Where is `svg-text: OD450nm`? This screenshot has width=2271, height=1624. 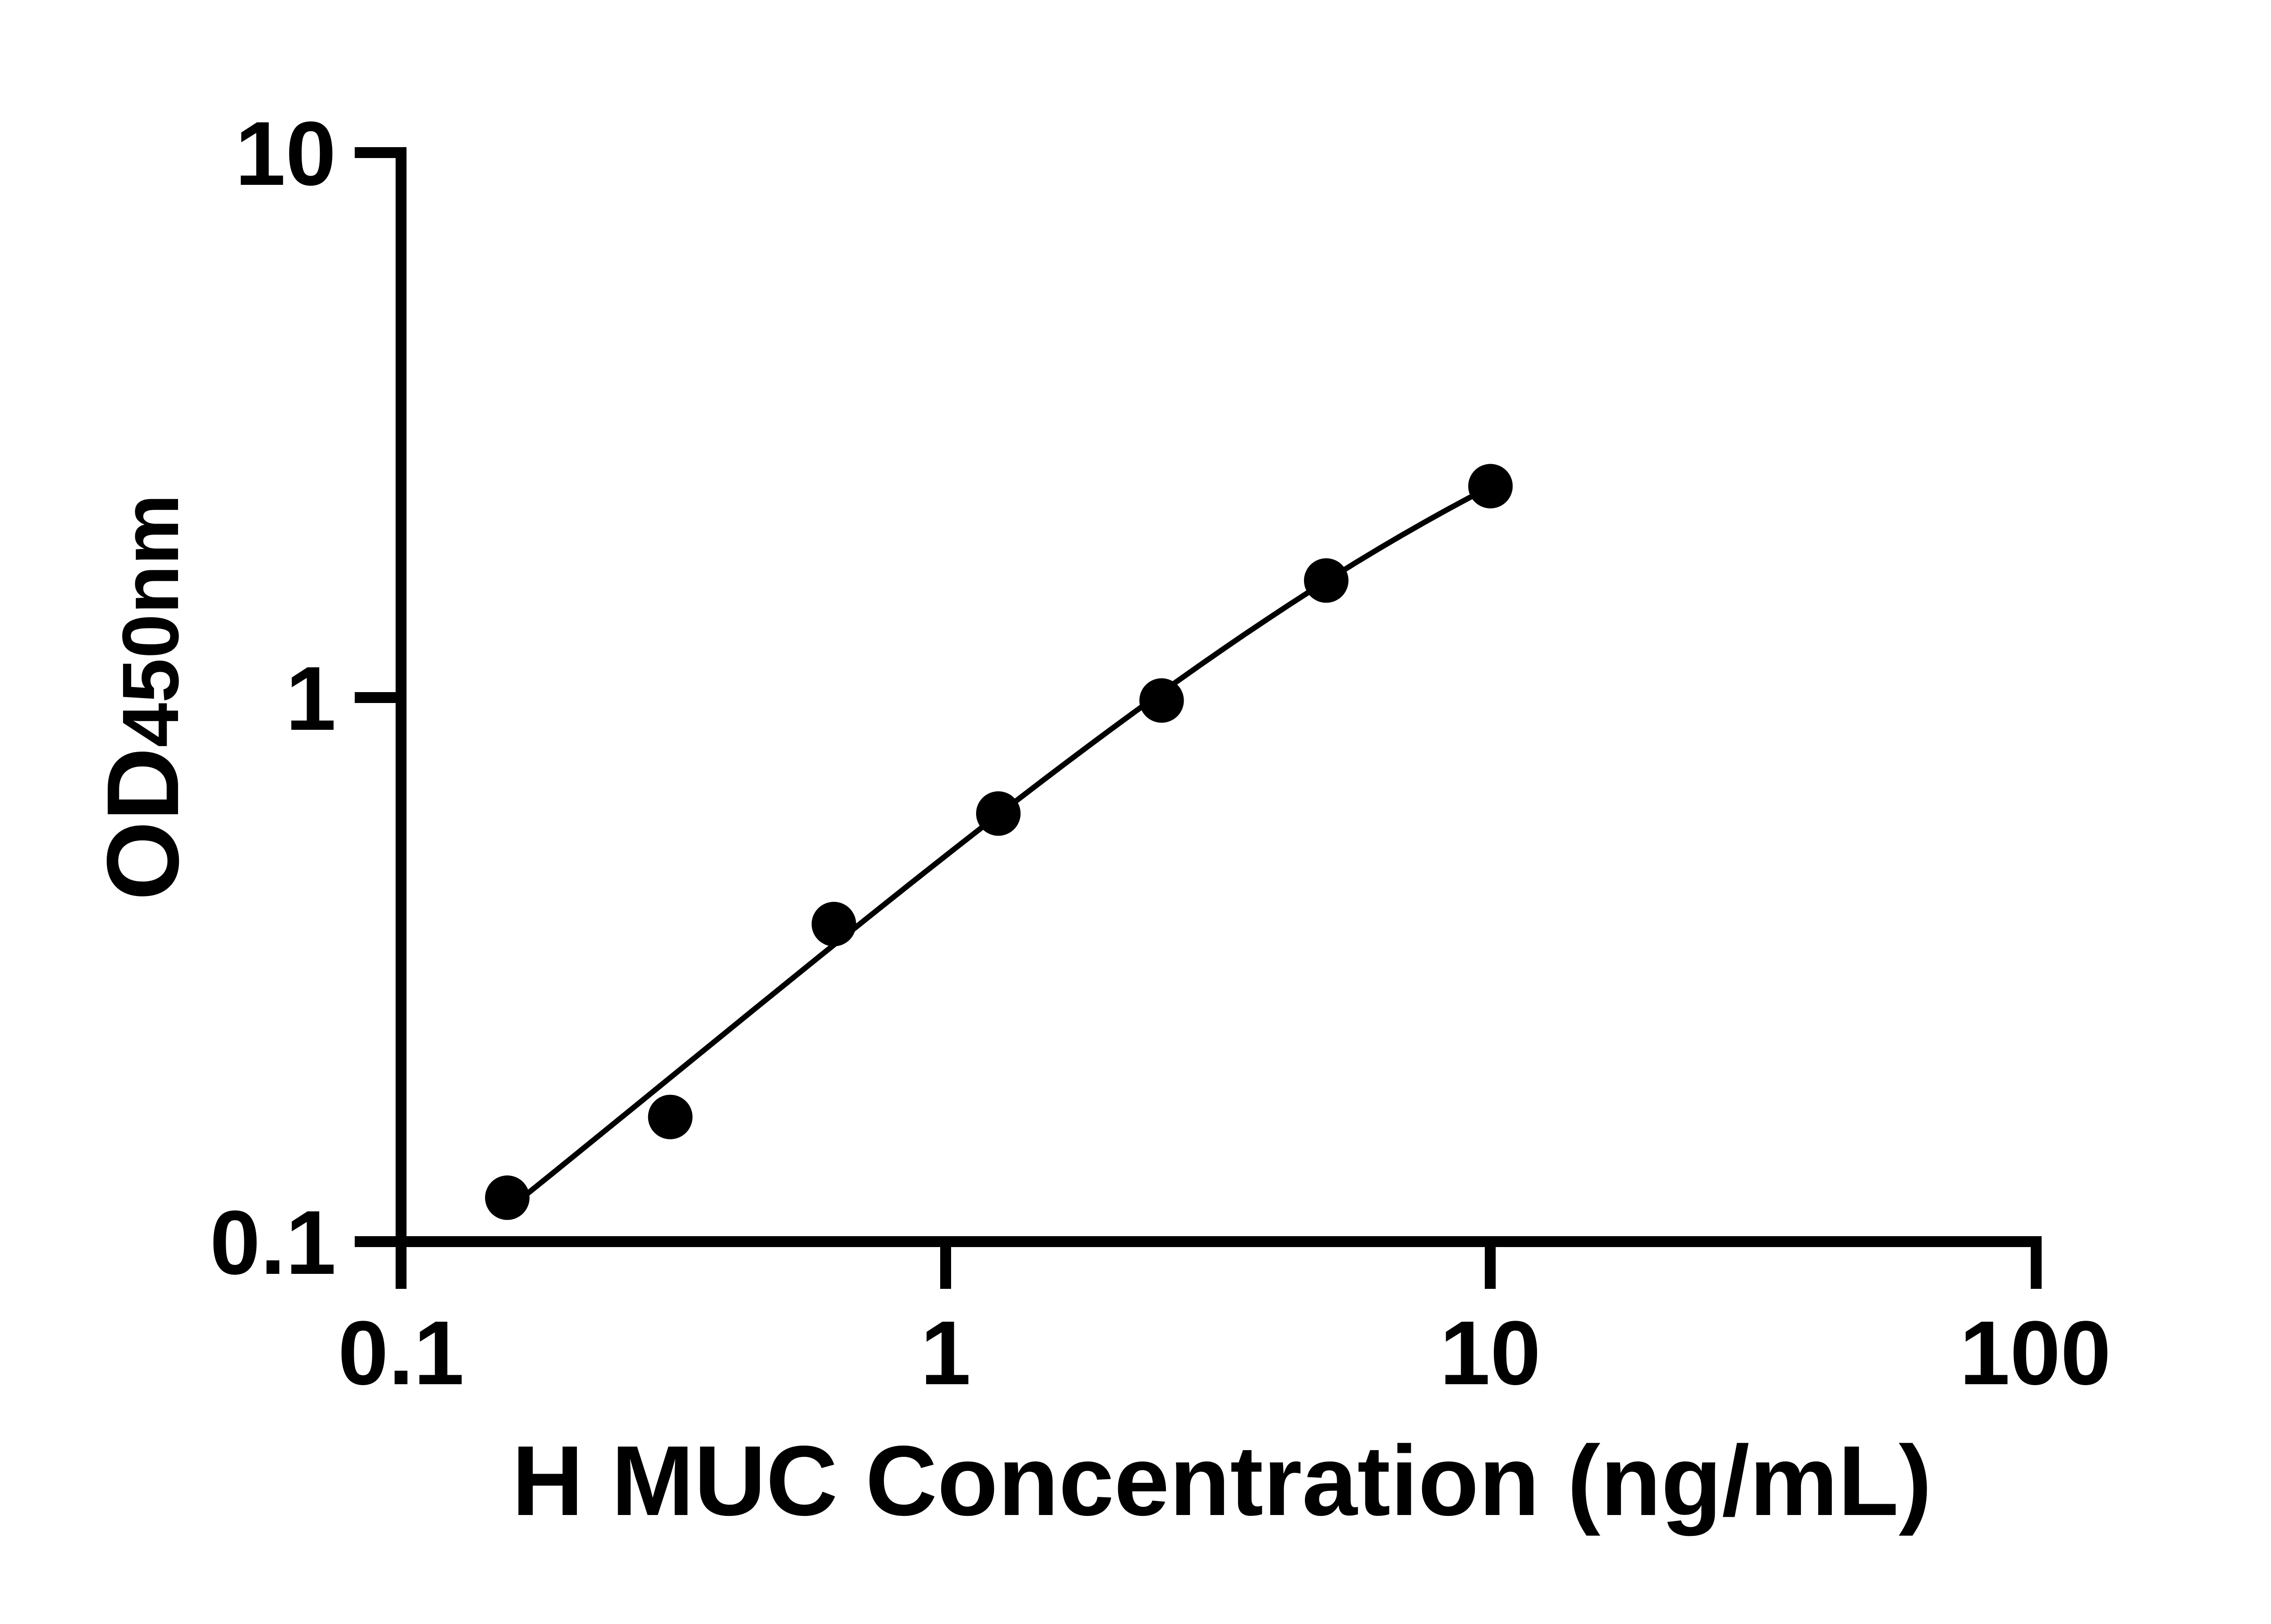 svg-text: OD450nm is located at coordinates (142, 697).